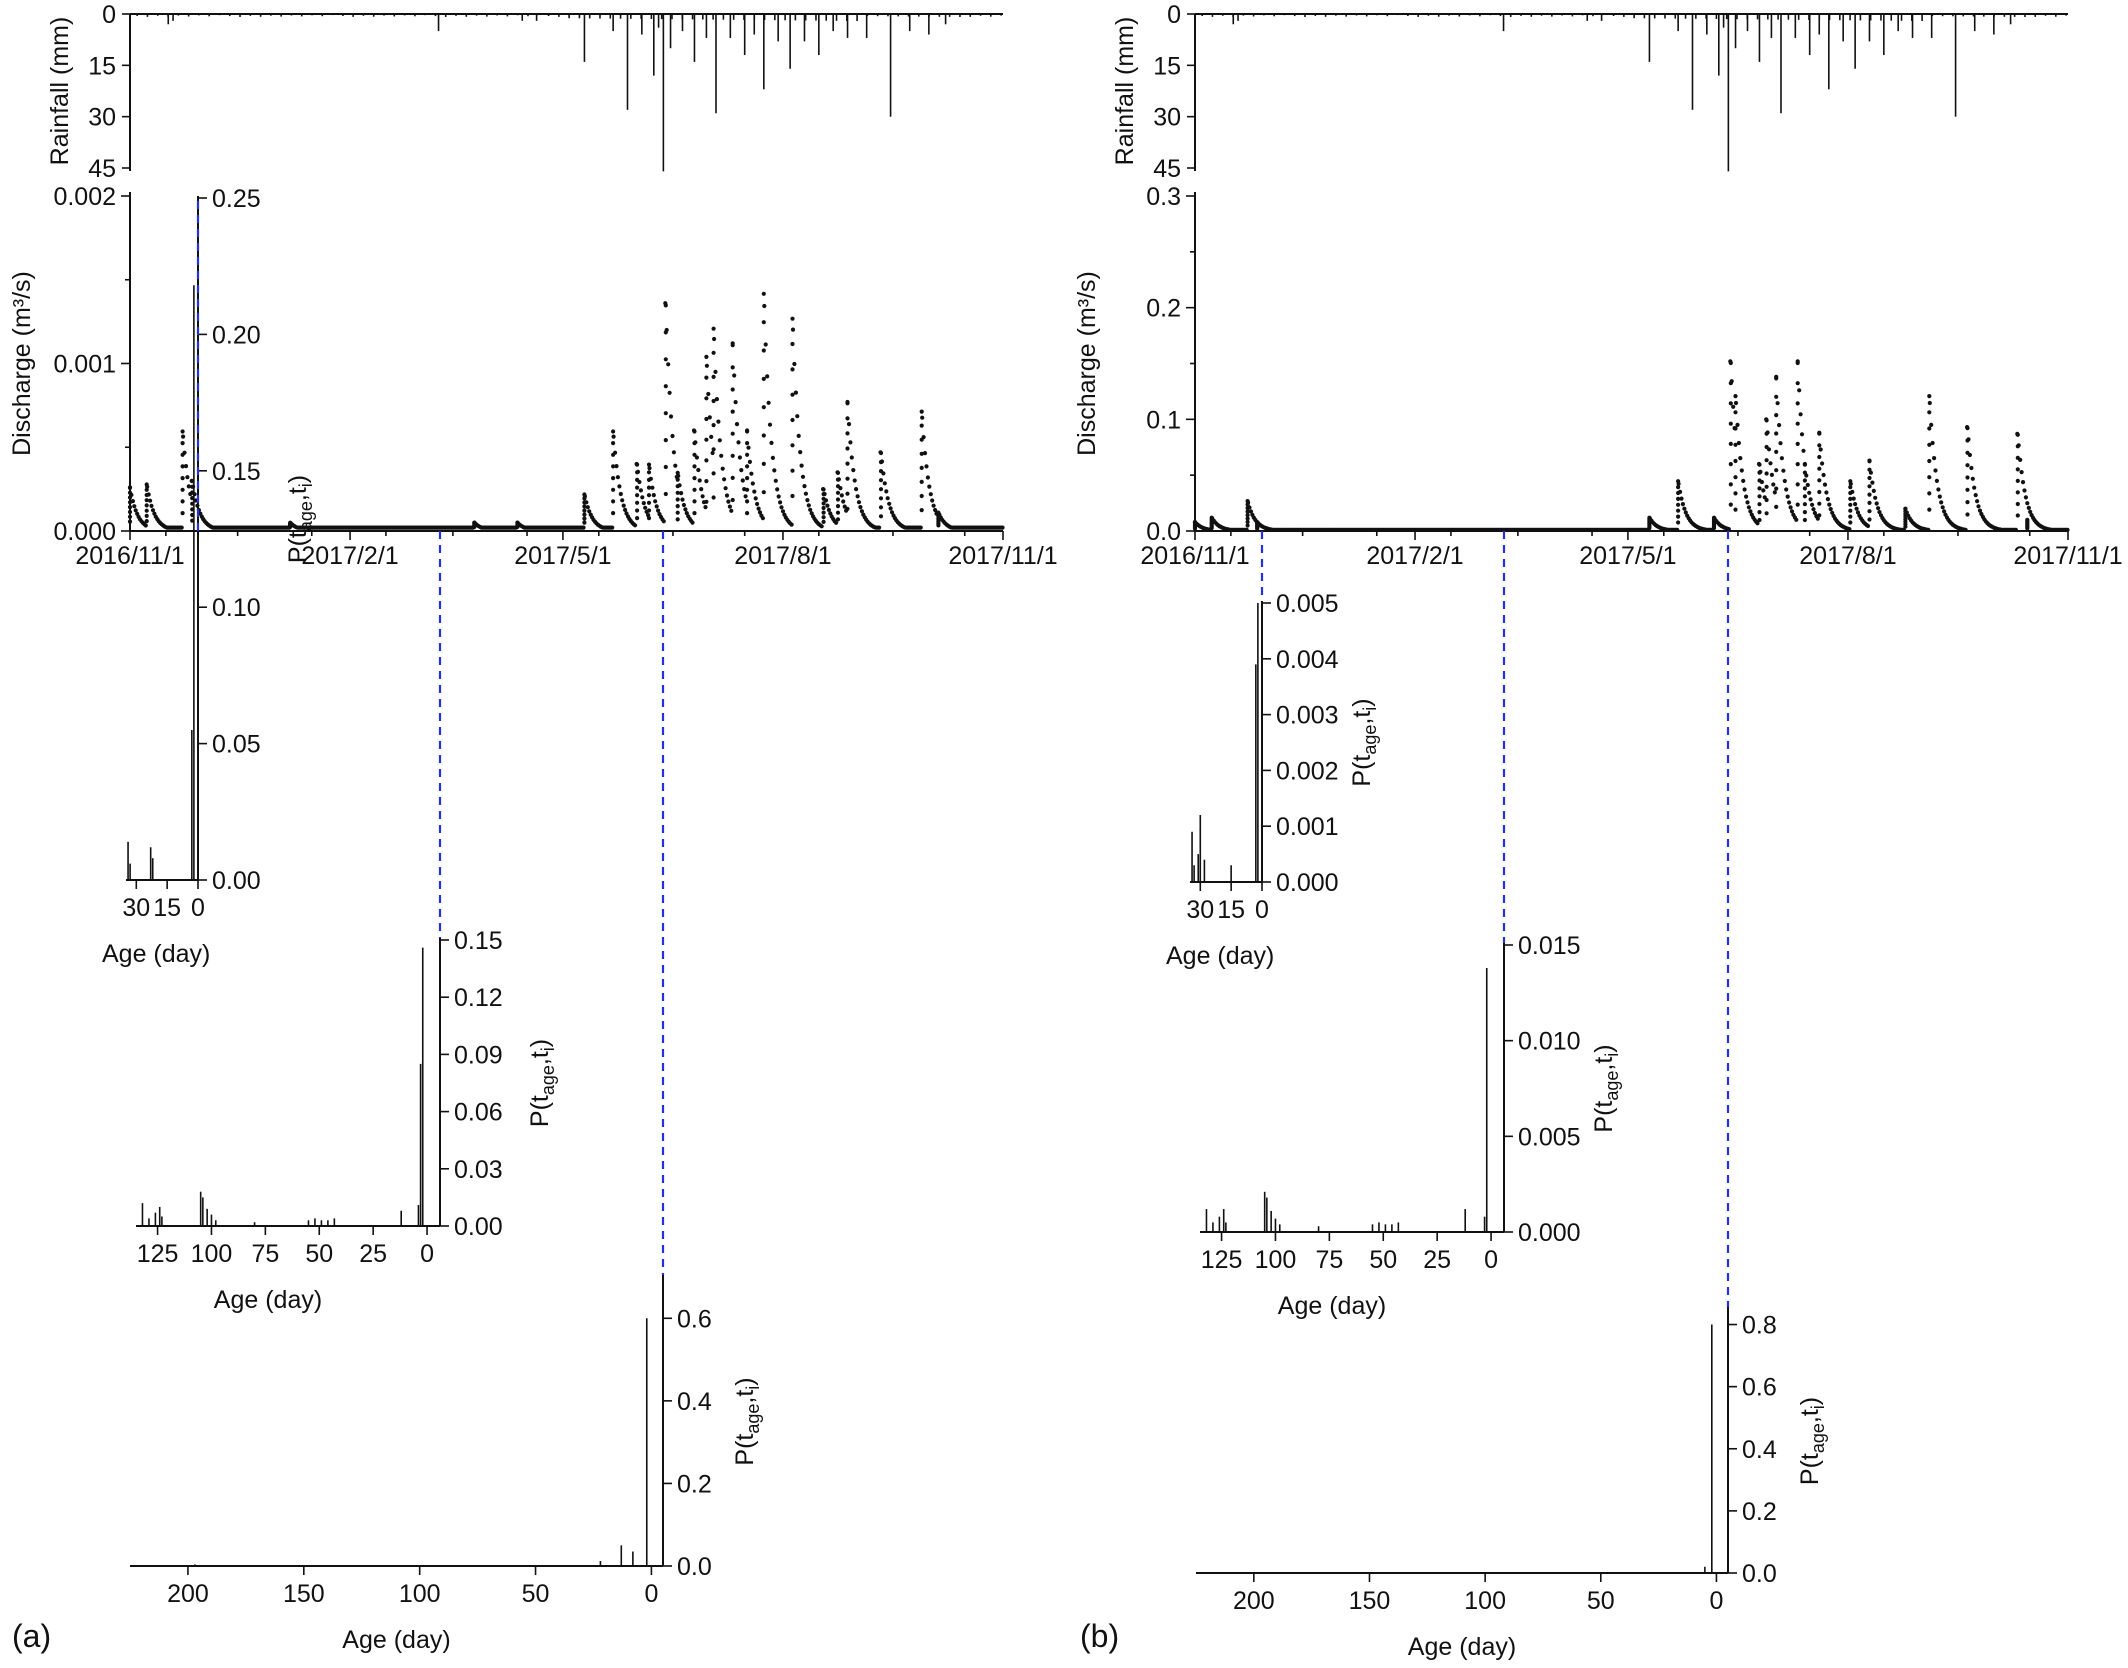 This screenshot has width=2128, height=1668. I want to click on discharge-y-label: Discharge (m³/s), so click(1087, 363).